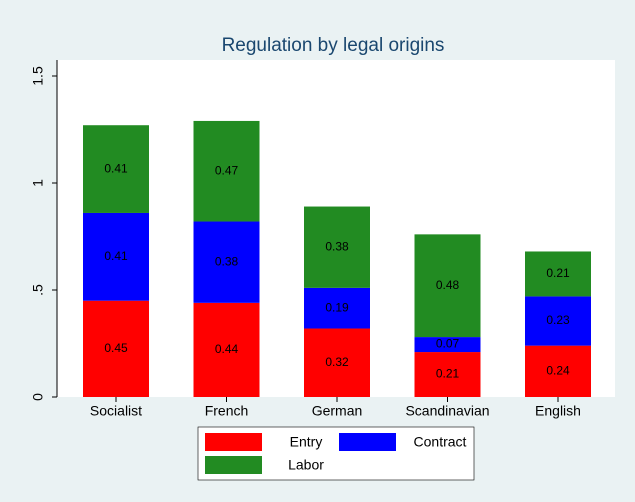  I want to click on data-label: 0.48, so click(448, 285).